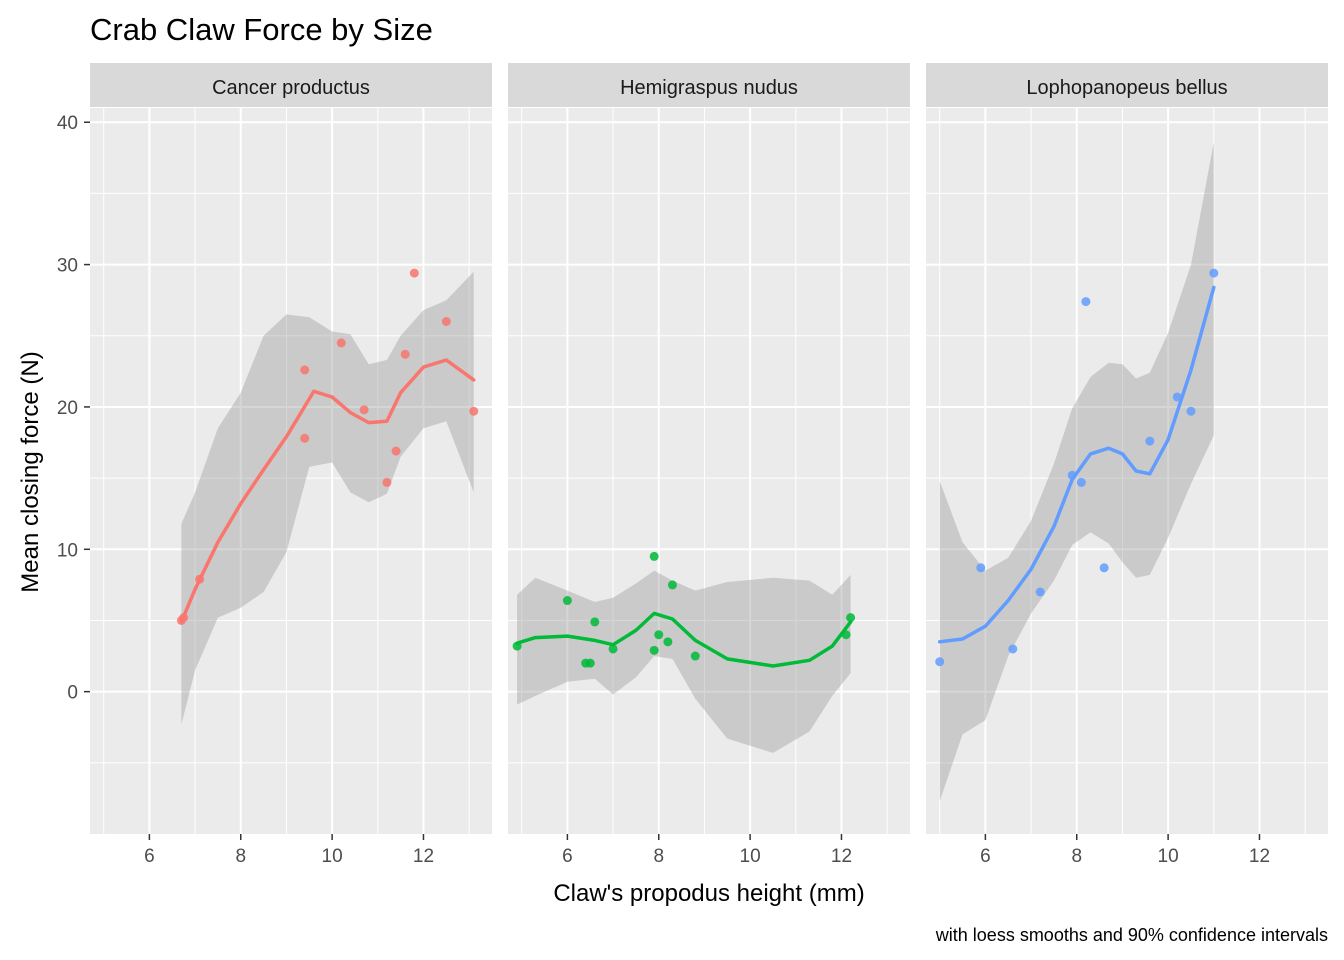 This screenshot has width=1344, height=960. I want to click on facet-strip-label: Cancer productus, so click(291, 88).